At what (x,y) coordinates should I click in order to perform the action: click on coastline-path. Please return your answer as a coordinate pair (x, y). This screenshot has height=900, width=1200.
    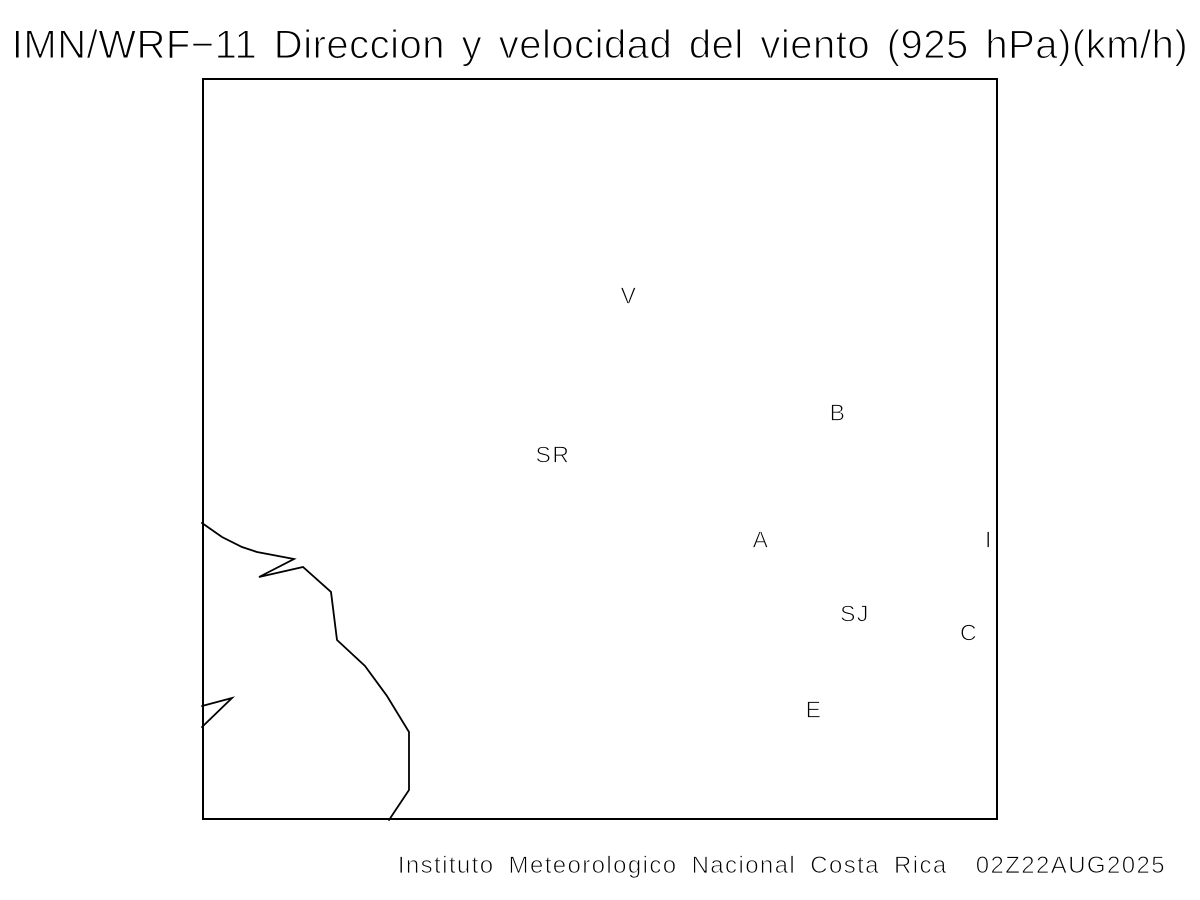
    Looking at the image, I should click on (305, 671).